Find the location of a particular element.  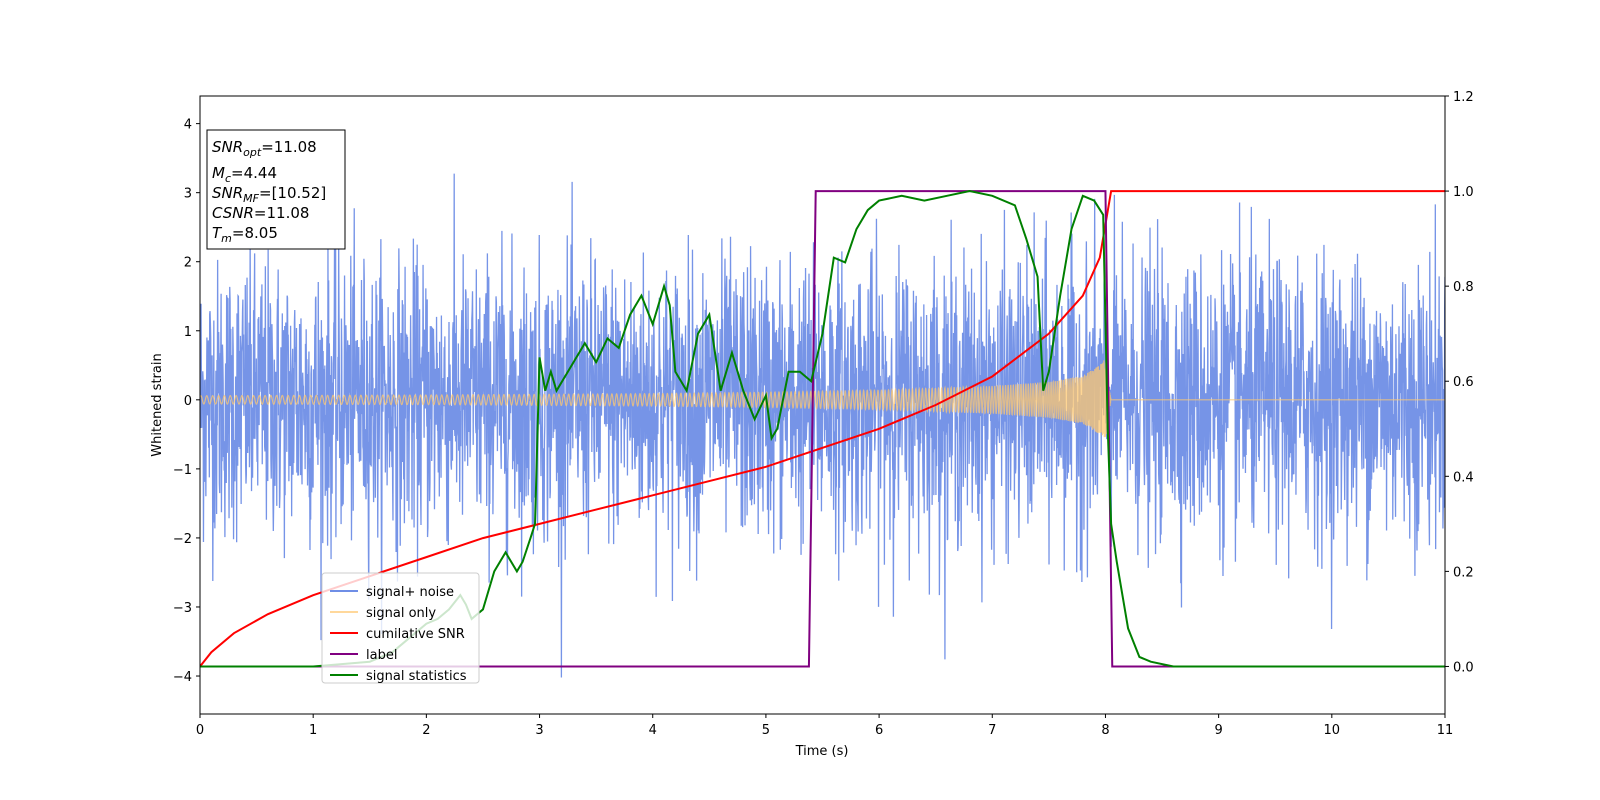

y-tick-label: −4 is located at coordinates (182, 677).